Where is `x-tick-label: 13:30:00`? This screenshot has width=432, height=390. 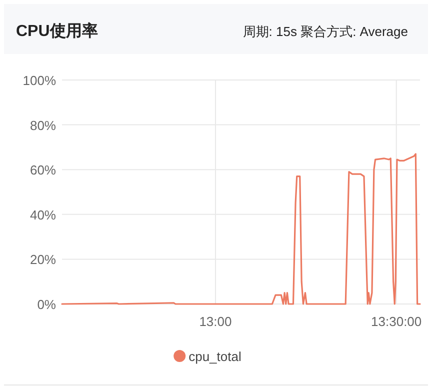
x-tick-label: 13:30:00 is located at coordinates (396, 321).